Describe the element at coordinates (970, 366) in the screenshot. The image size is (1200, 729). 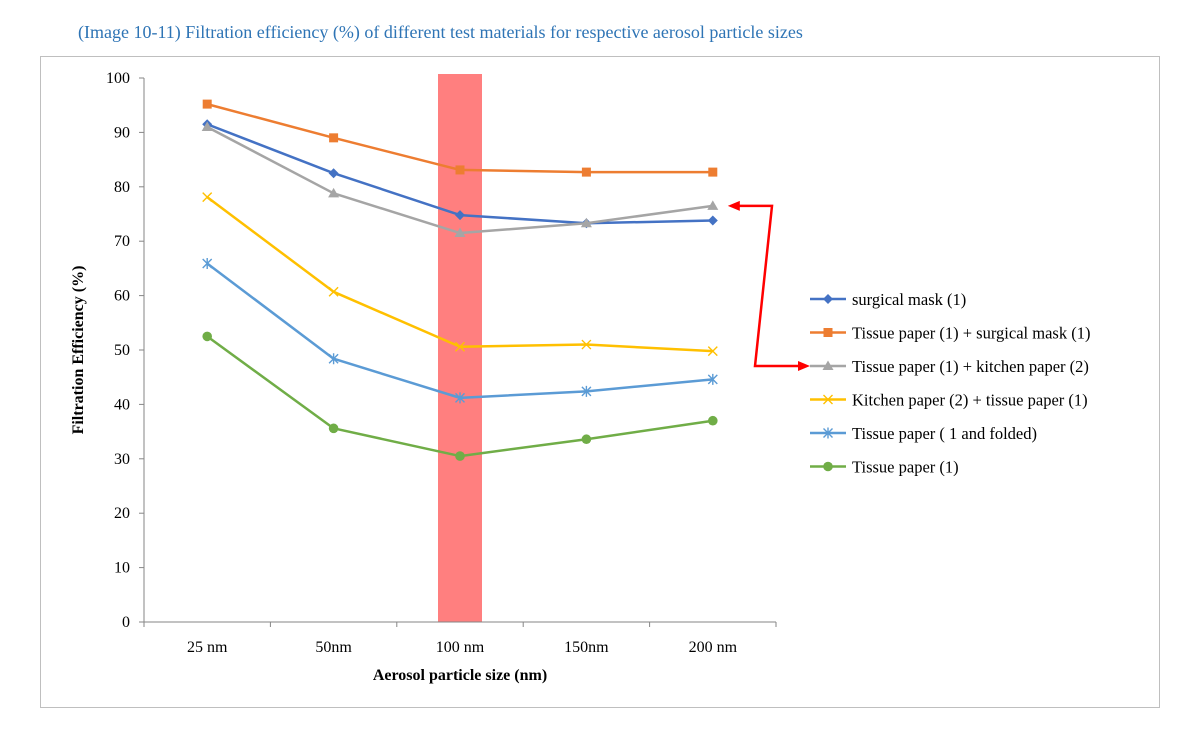
I see `legend-label: Tissue paper (1) + kitchen paper (2)` at that location.